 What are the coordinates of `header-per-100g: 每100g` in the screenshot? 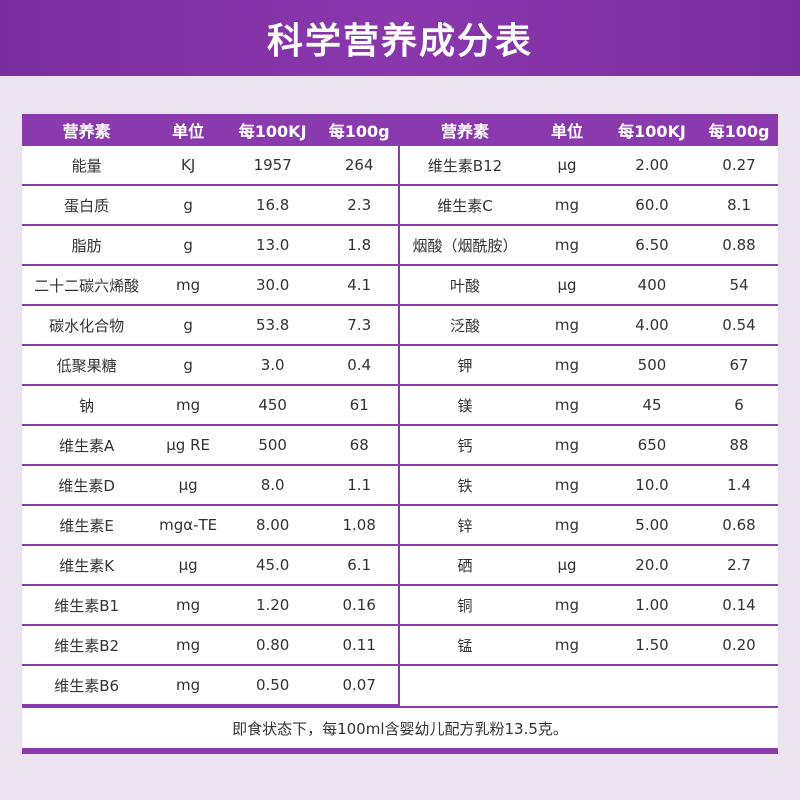 It's located at (359, 131).